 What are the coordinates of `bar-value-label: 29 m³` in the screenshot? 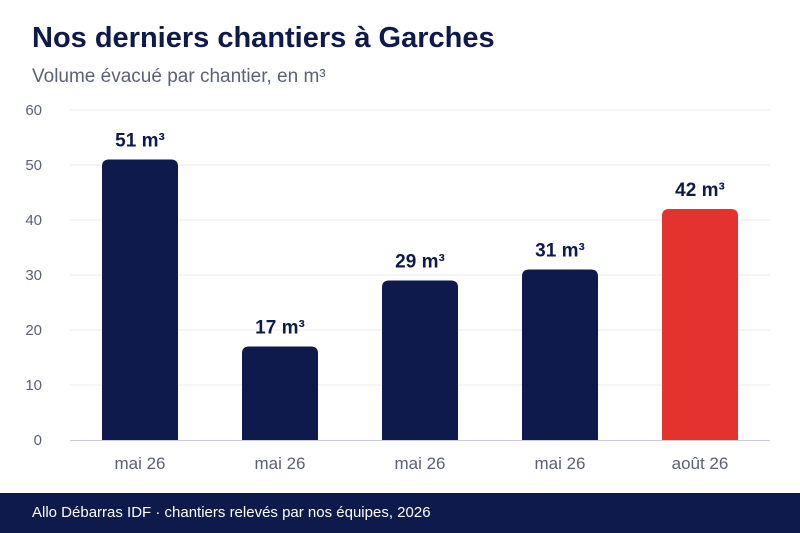 It's located at (420, 262).